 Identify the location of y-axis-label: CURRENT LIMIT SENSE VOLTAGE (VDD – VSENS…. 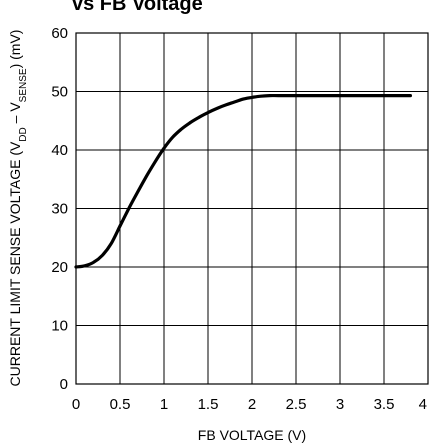
(18, 208).